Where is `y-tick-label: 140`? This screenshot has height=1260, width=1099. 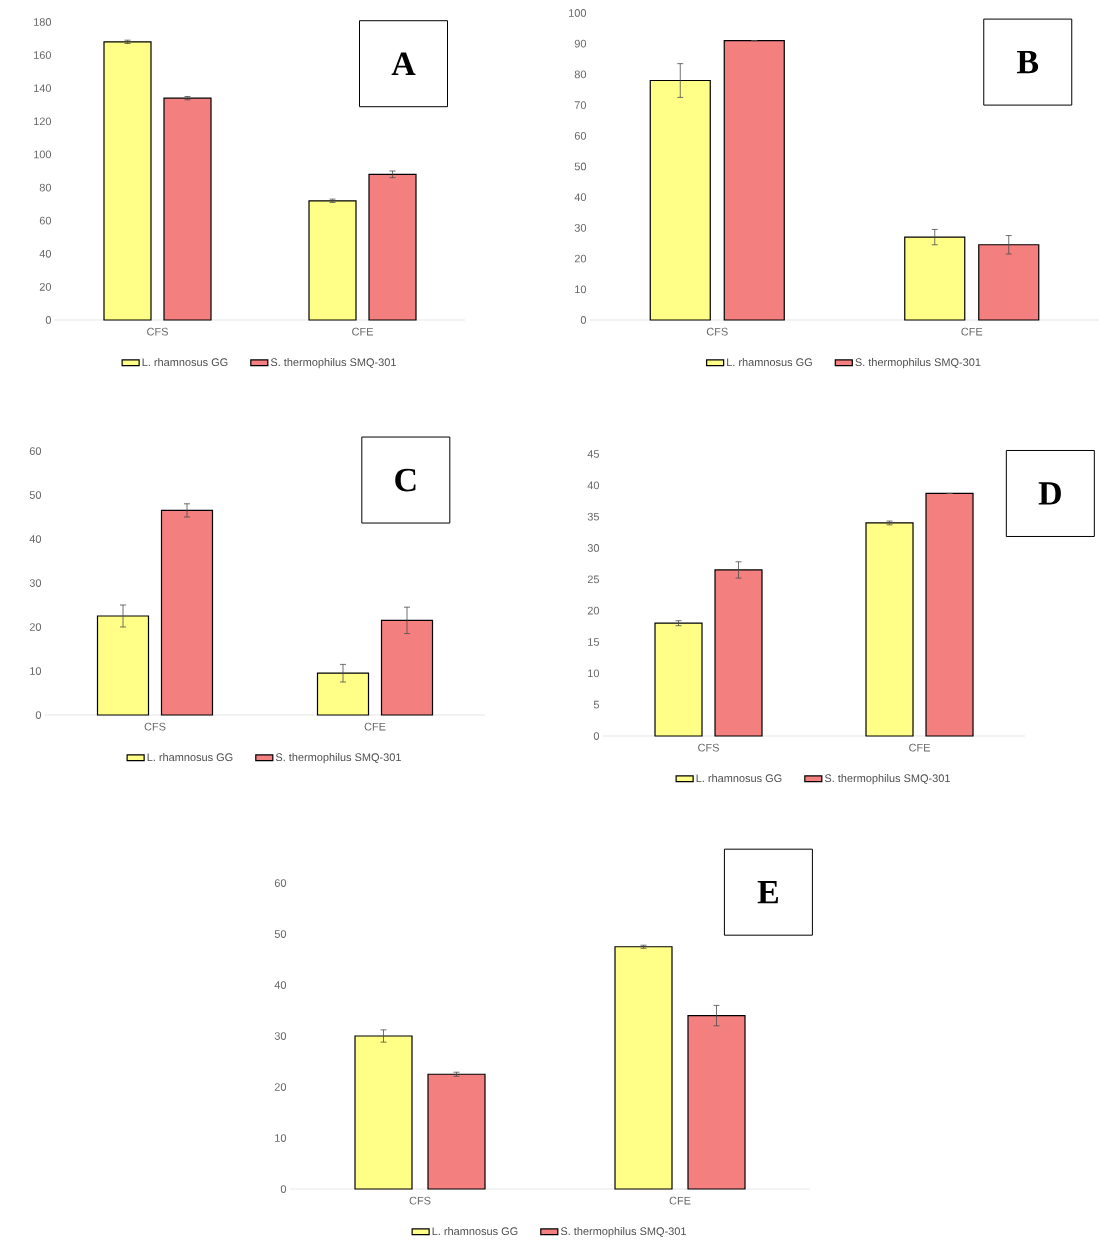 y-tick-label: 140 is located at coordinates (43, 88).